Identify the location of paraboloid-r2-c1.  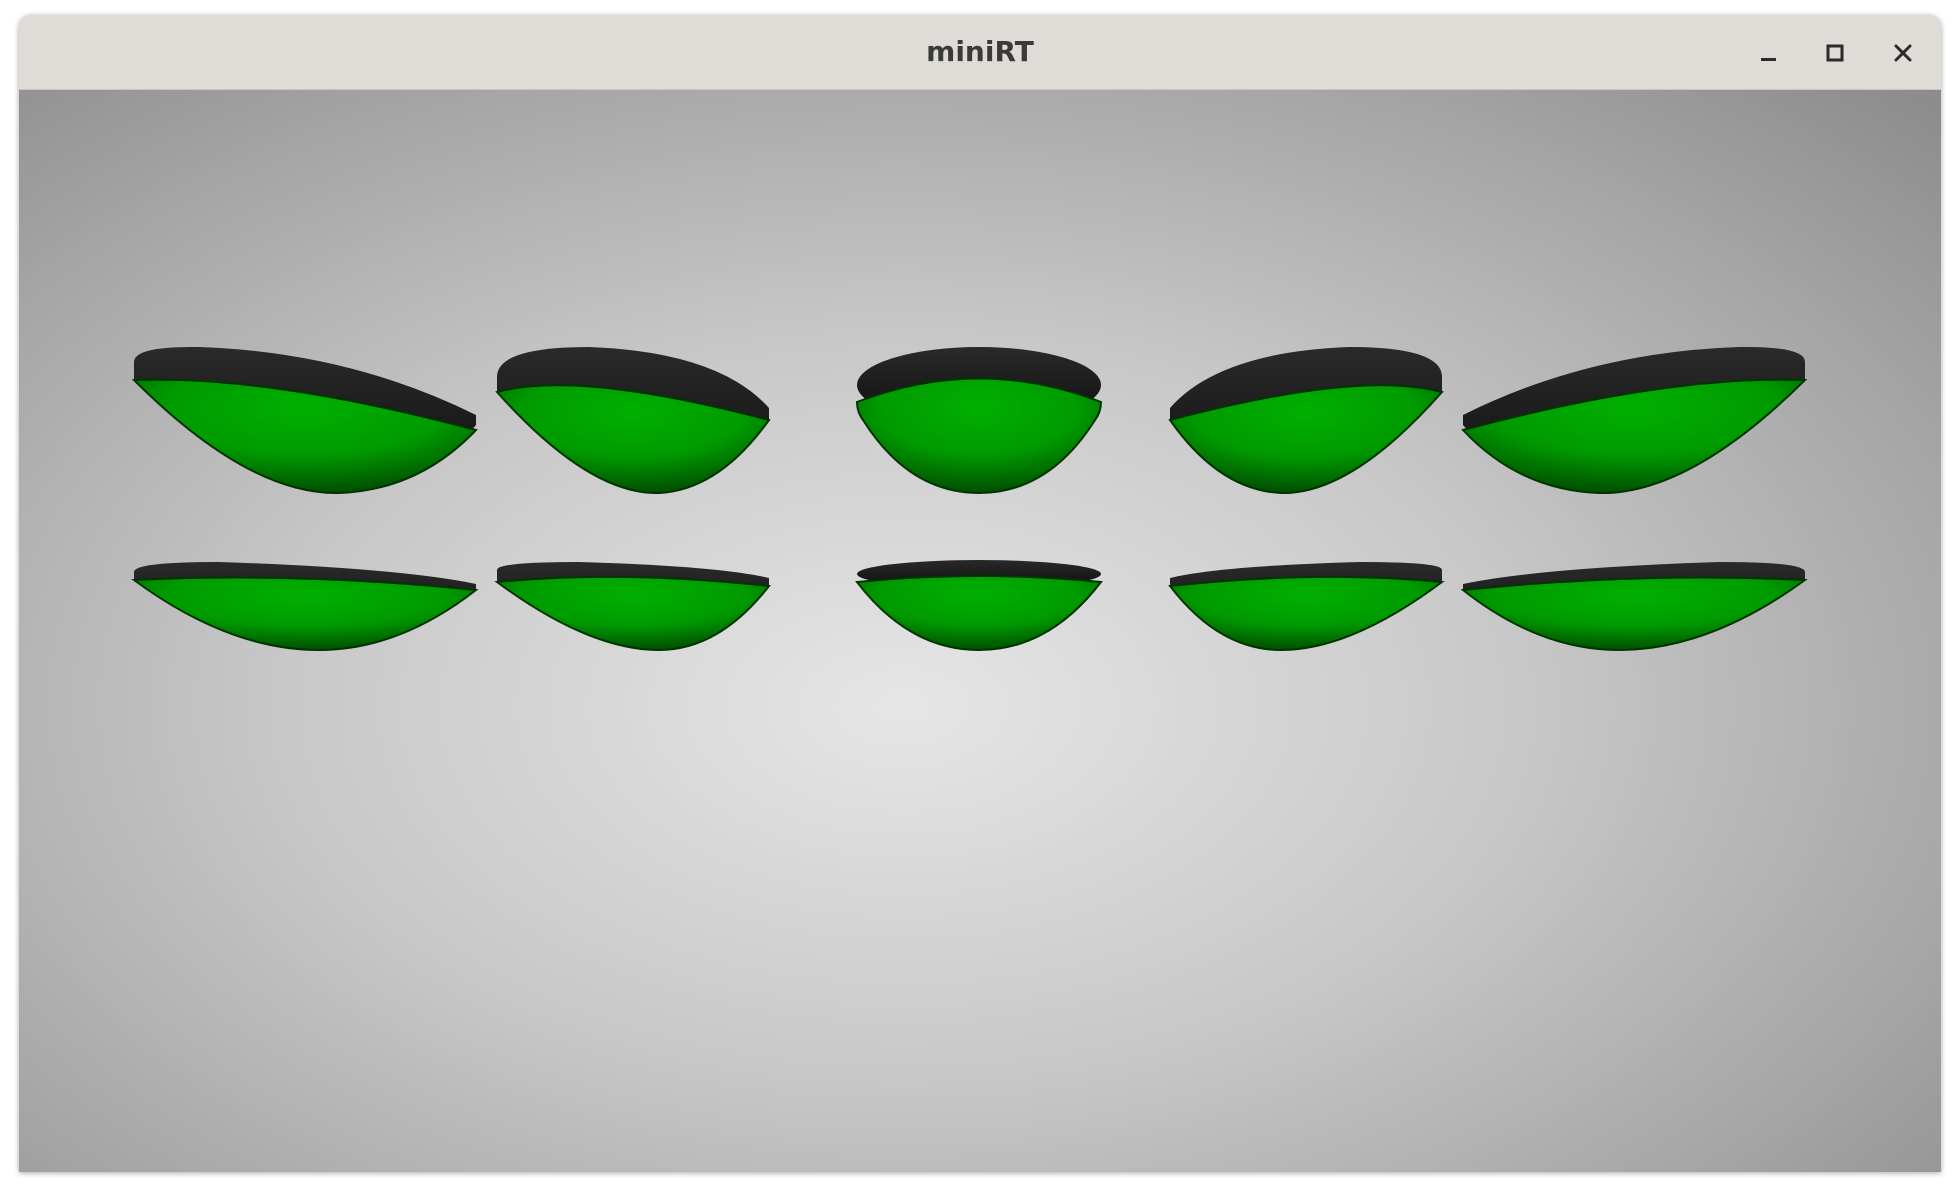
(305, 607).